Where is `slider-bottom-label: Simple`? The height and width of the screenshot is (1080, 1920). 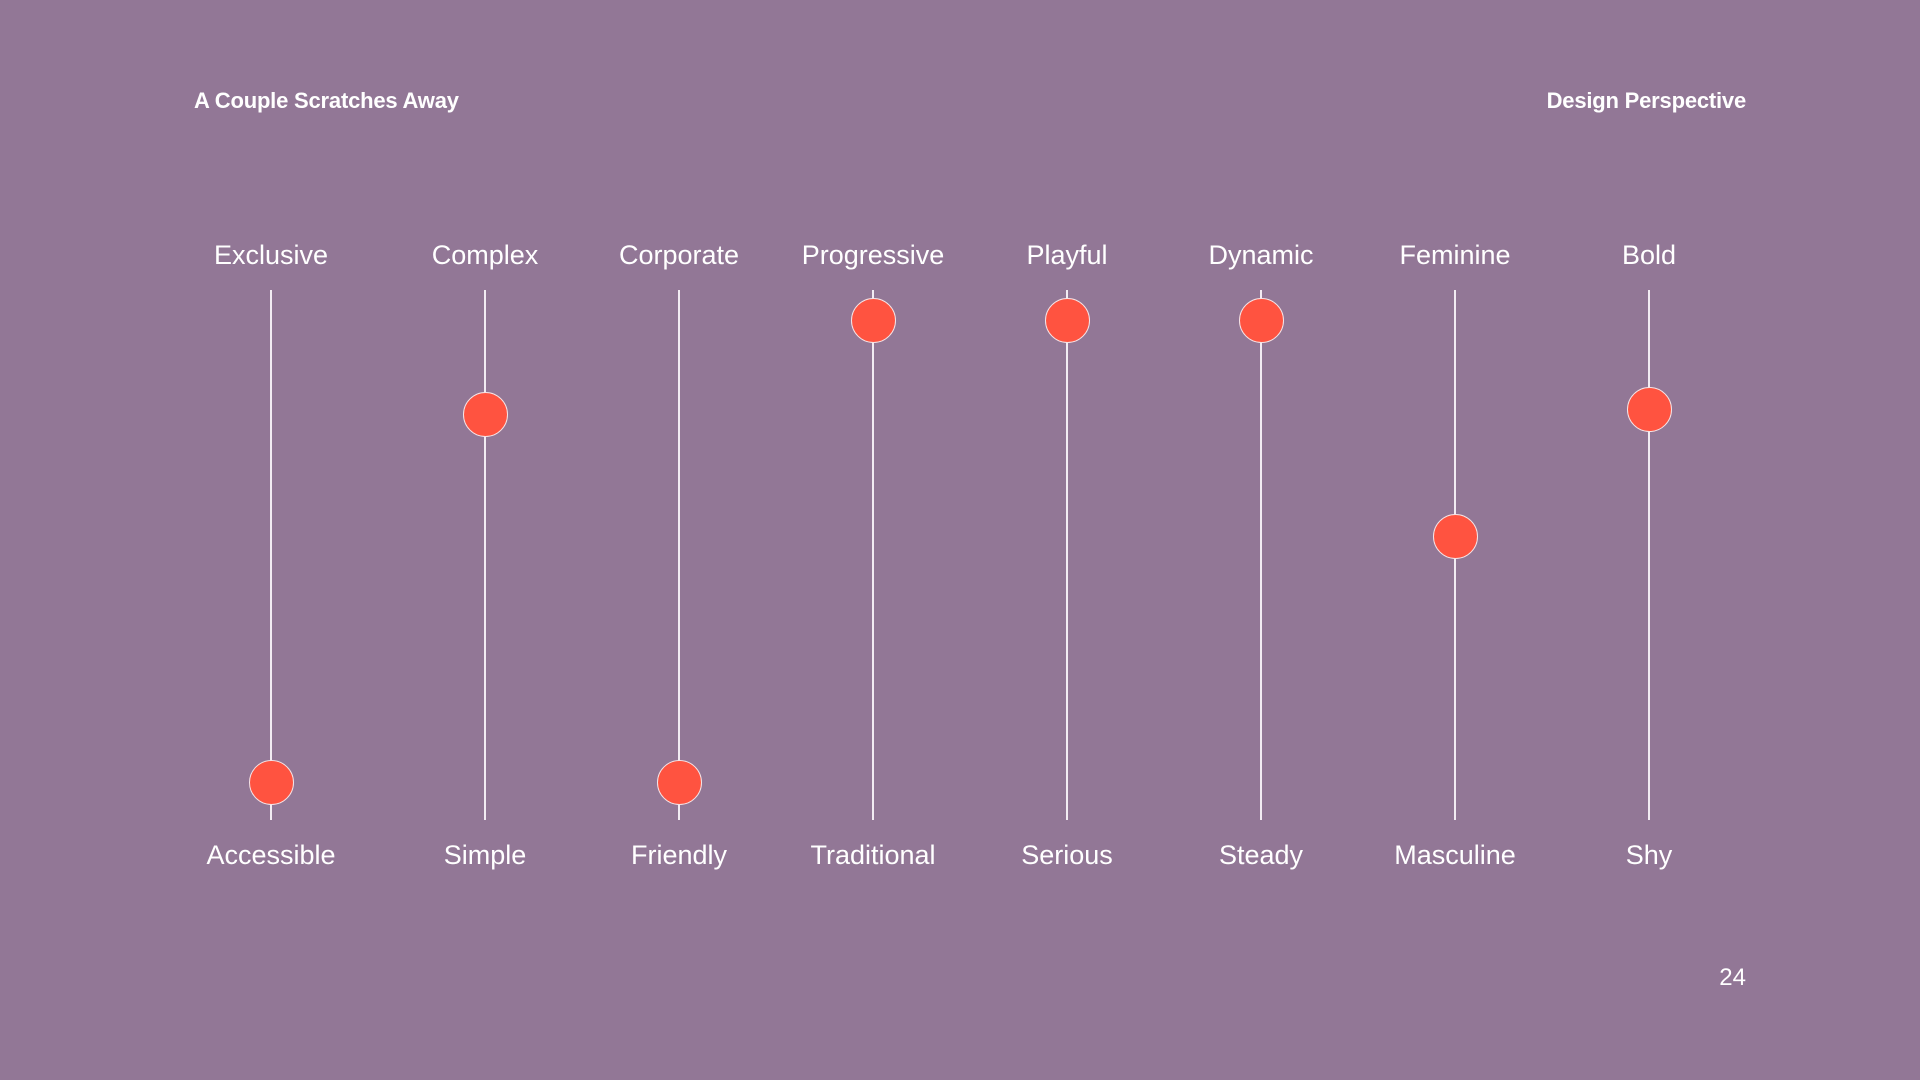
slider-bottom-label: Simple is located at coordinates (485, 855).